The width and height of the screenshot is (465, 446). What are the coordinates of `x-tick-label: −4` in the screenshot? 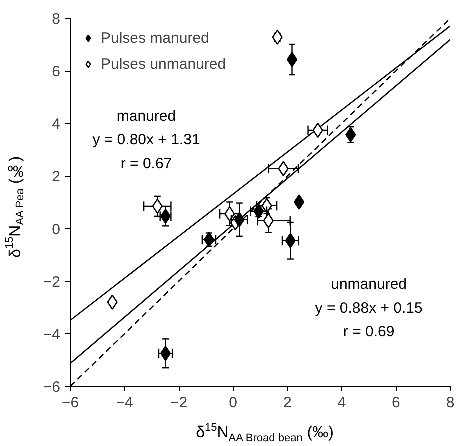 It's located at (125, 403).